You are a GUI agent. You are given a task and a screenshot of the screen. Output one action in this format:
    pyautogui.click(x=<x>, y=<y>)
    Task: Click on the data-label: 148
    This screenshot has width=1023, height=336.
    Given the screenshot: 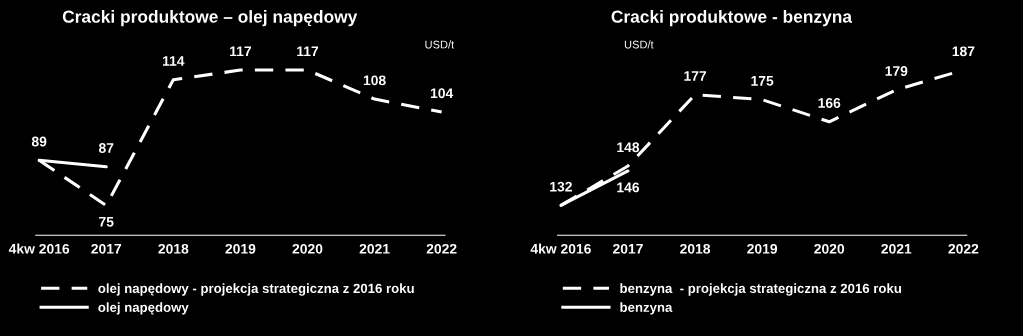 What is the action you would take?
    pyautogui.click(x=628, y=147)
    